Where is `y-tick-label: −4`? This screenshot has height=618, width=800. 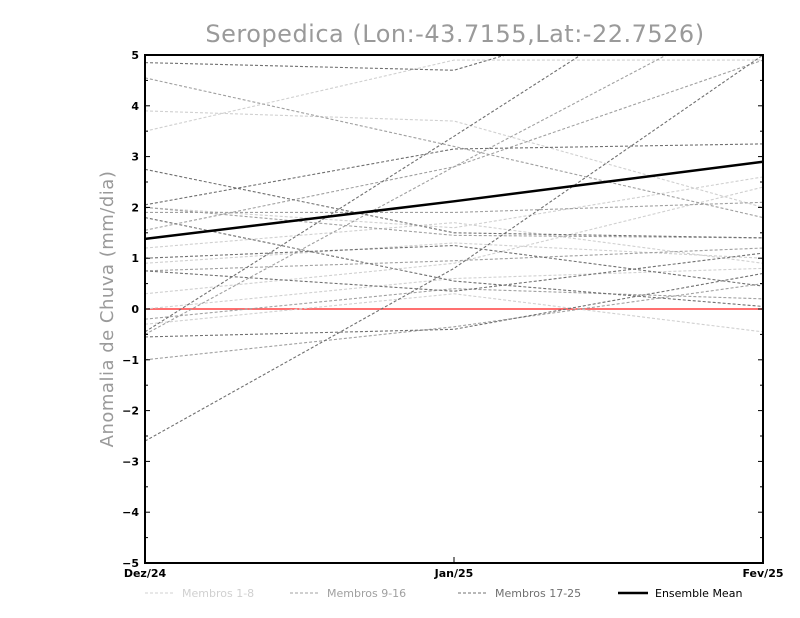 y-tick-label: −4 is located at coordinates (130, 512).